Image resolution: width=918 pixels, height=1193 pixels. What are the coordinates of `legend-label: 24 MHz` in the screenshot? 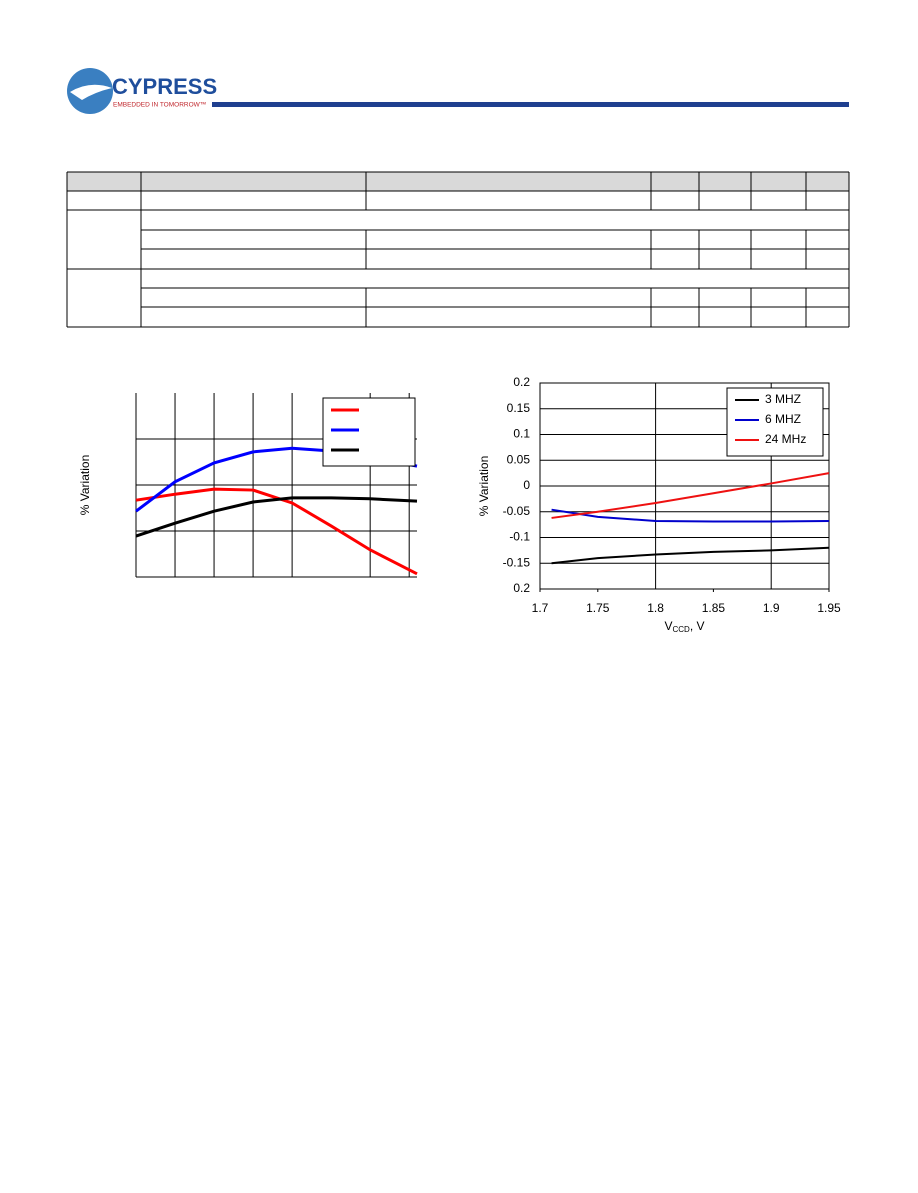 It's located at (785, 439).